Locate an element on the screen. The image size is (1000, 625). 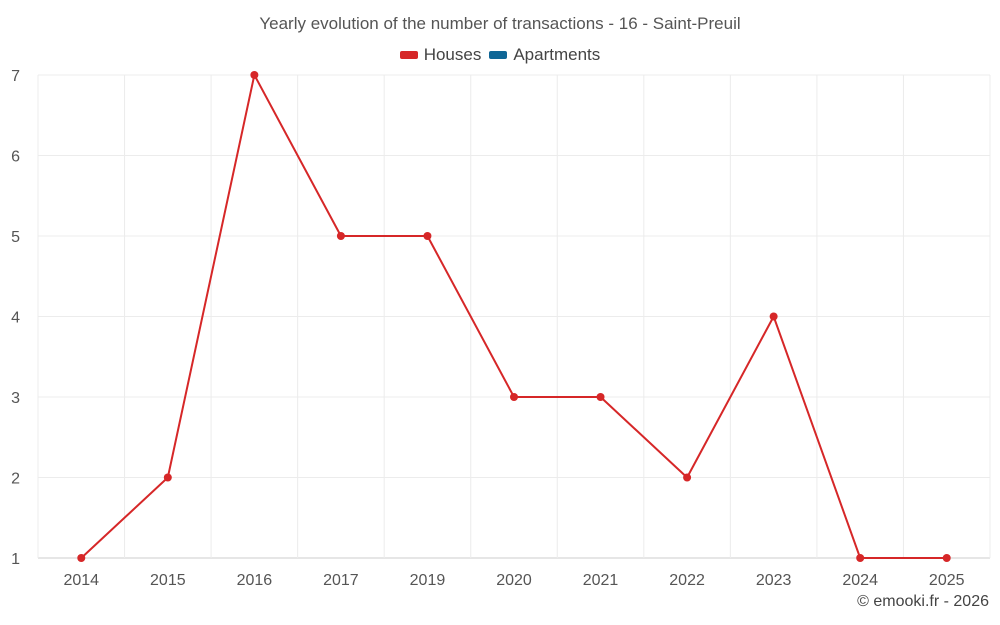
y-tick-label: 7 is located at coordinates (15, 76).